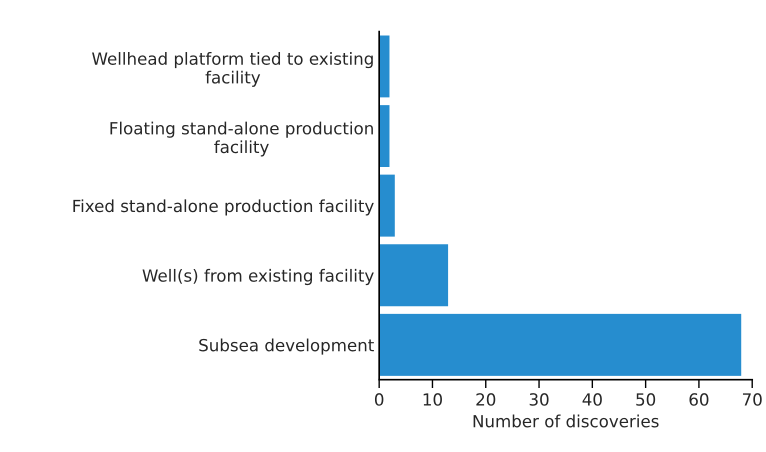 This screenshot has height=452, width=766. Describe the element at coordinates (566, 421) in the screenshot. I see `x-axis-title: Number of discoveries` at that location.